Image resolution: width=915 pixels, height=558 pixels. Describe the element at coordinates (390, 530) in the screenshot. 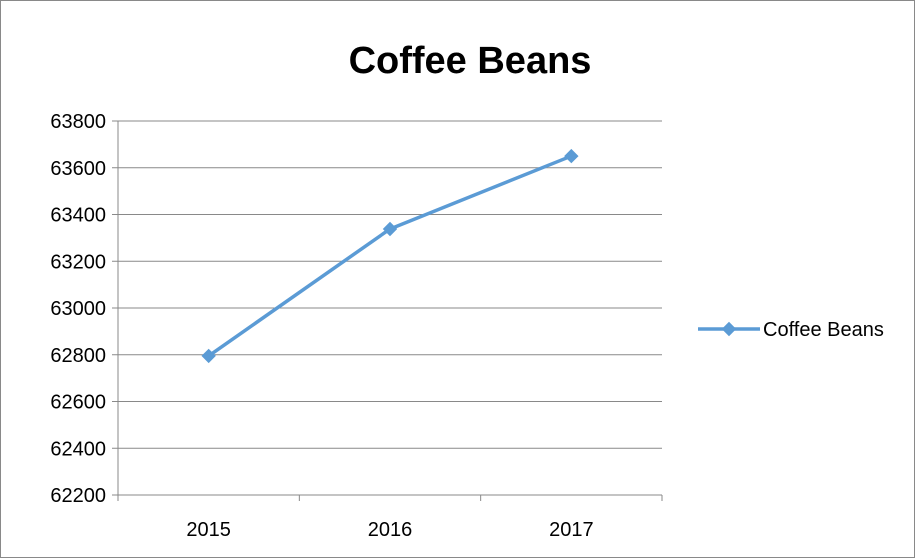

I see `x-tick-label: 2016` at that location.